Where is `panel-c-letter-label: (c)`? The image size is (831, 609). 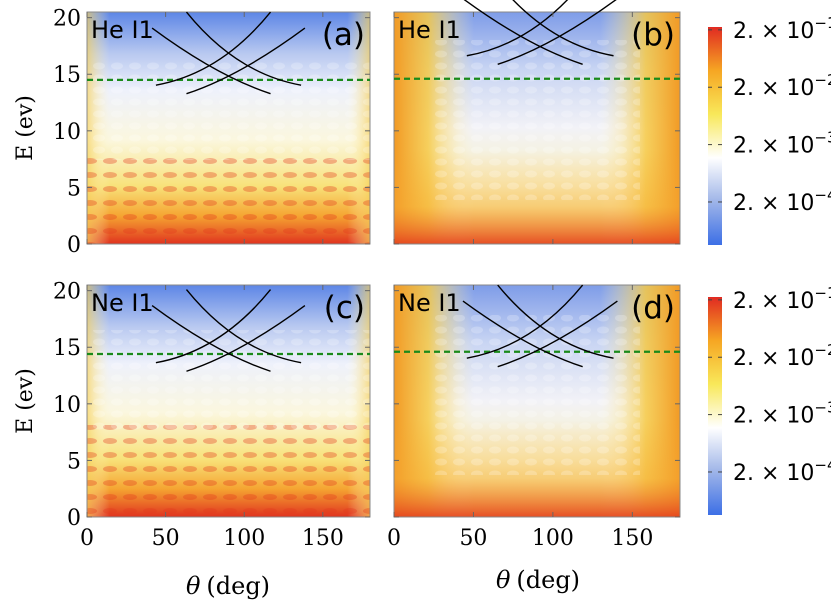
panel-c-letter-label: (c) is located at coordinates (344, 308).